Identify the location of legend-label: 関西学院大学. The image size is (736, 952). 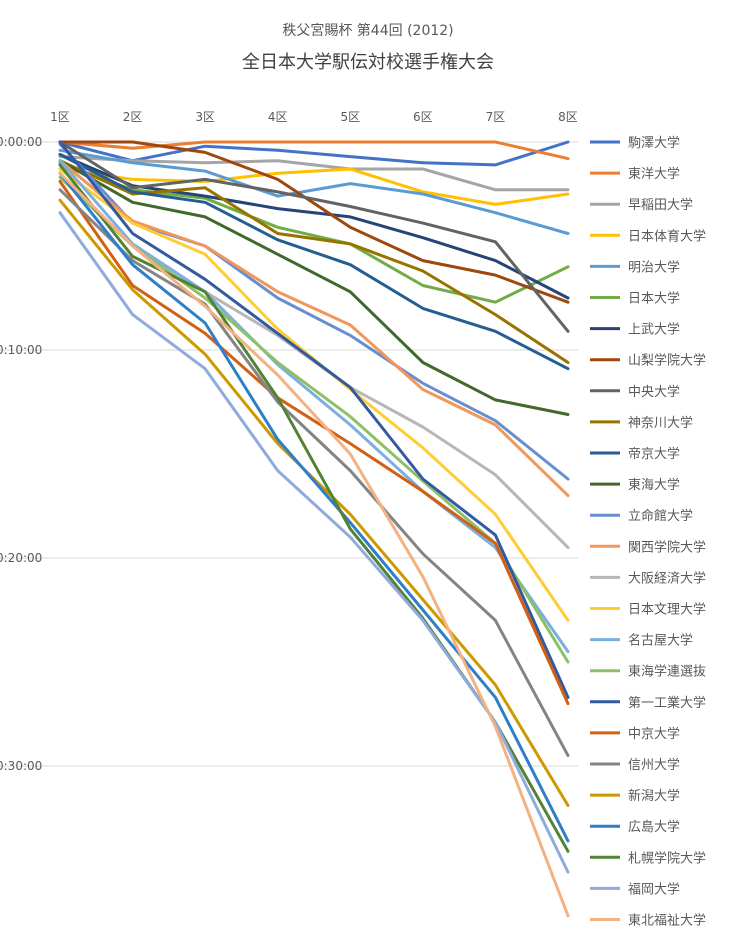
(667, 547).